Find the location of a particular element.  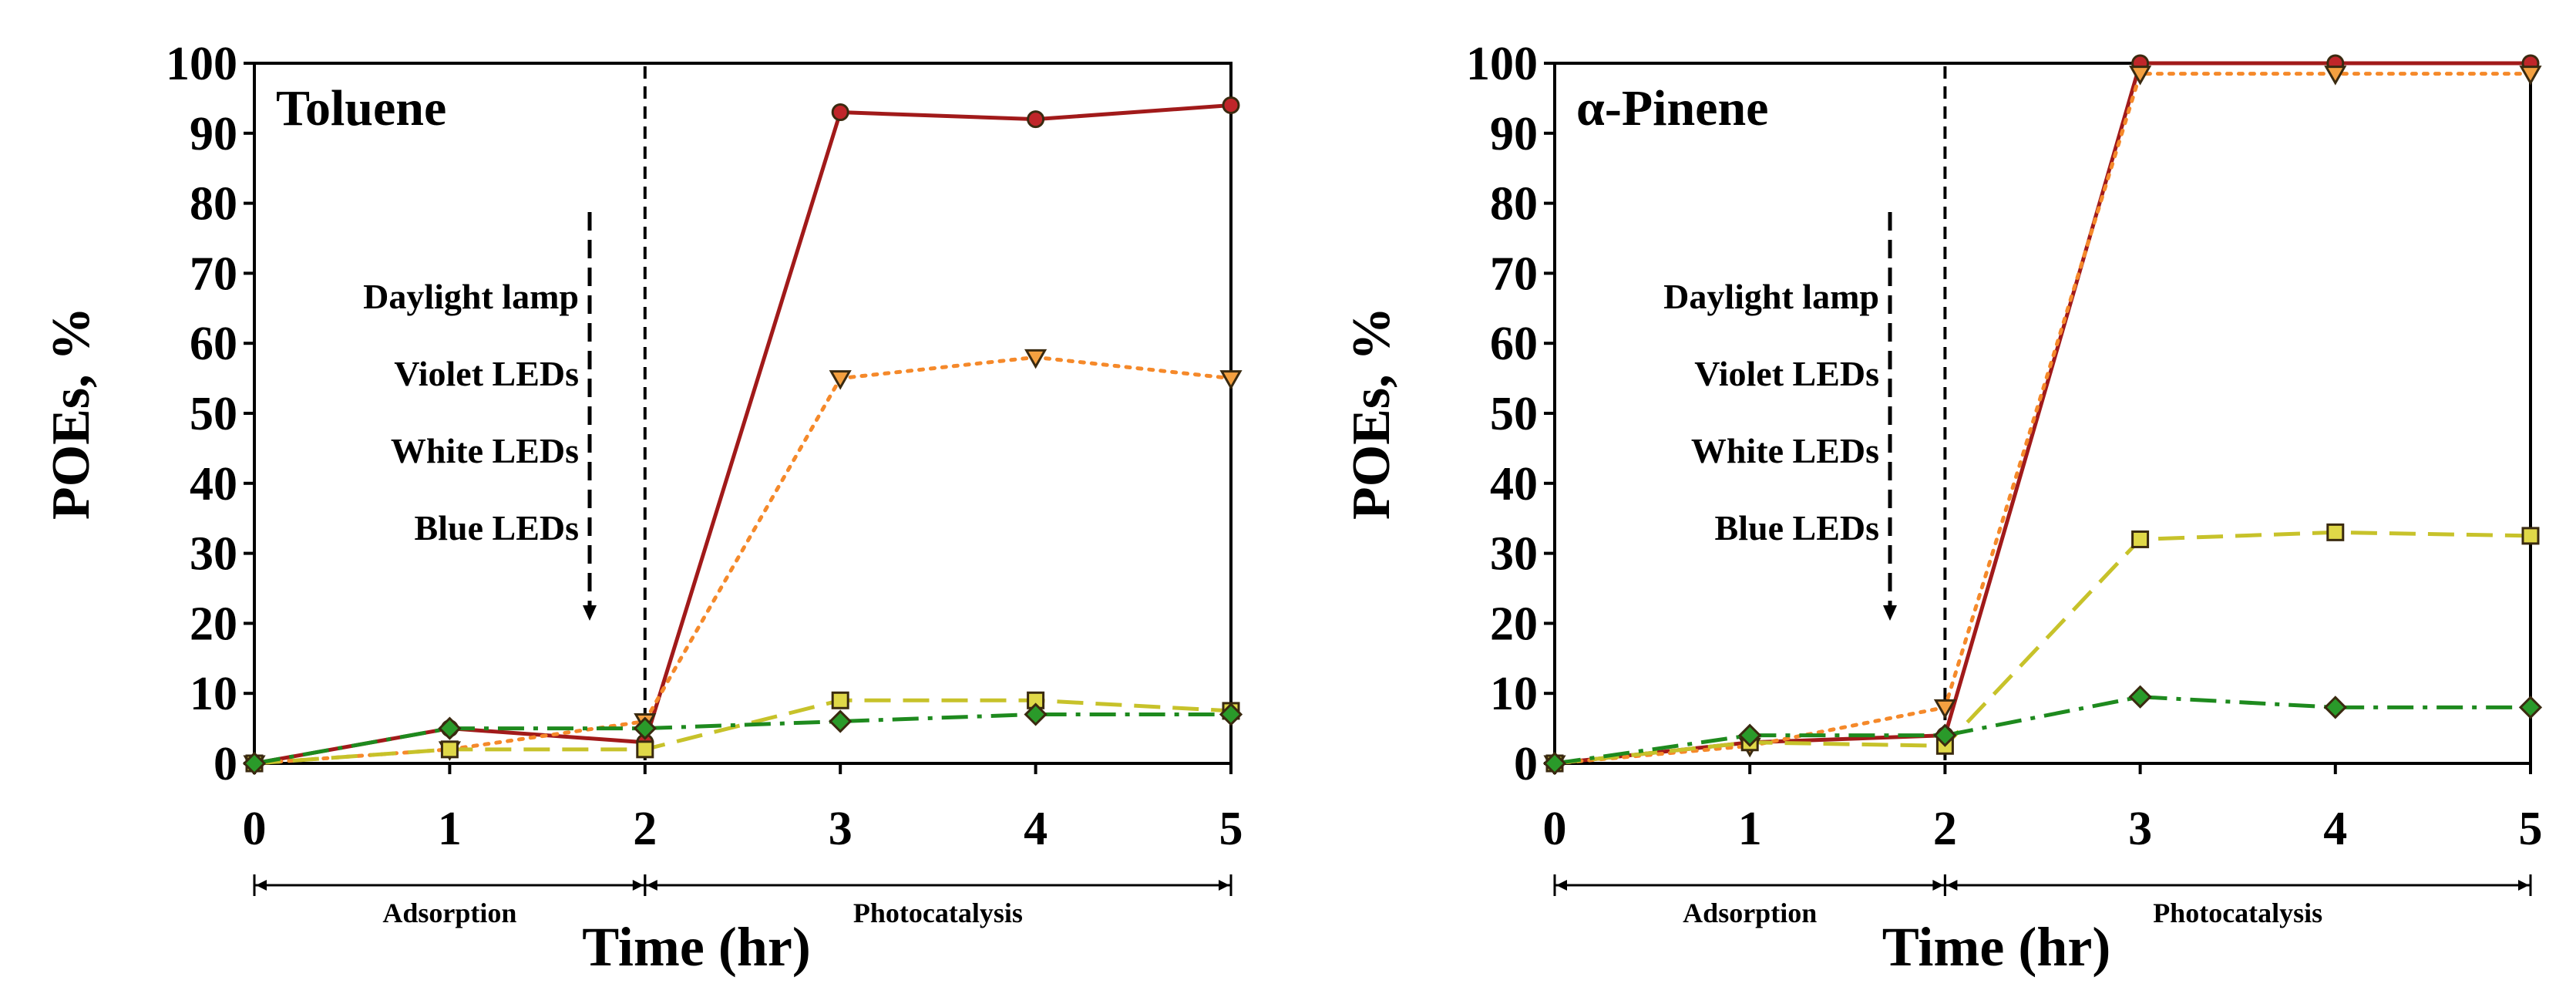

panel-title: α-Pinene is located at coordinates (1672, 108).